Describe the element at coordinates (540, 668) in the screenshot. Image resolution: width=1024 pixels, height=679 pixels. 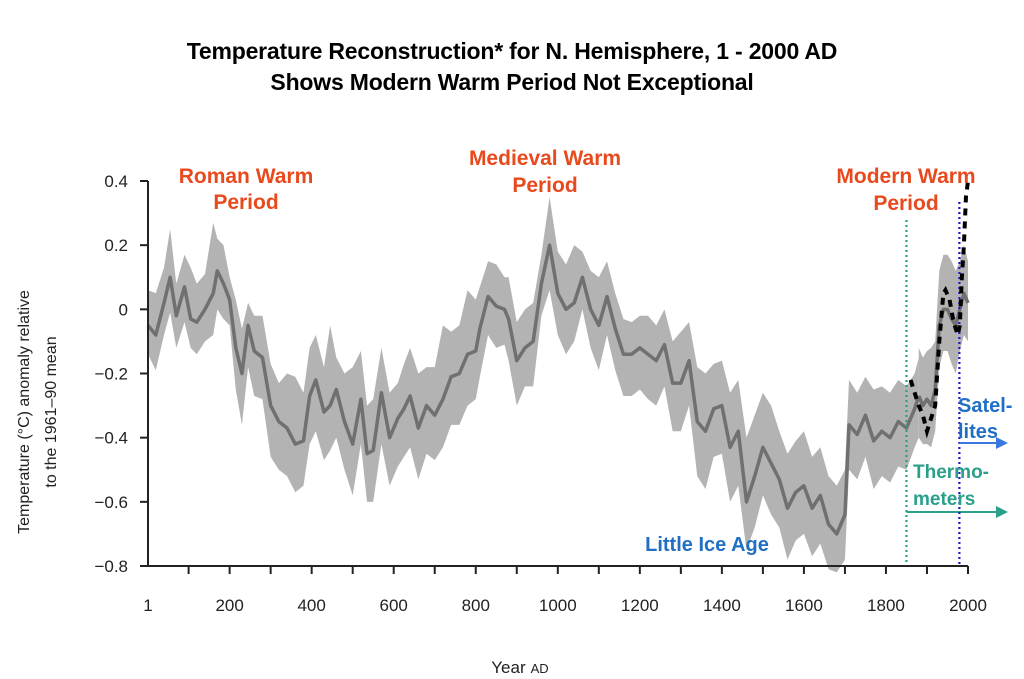
I see `x-axis-label-suffix: AD` at that location.